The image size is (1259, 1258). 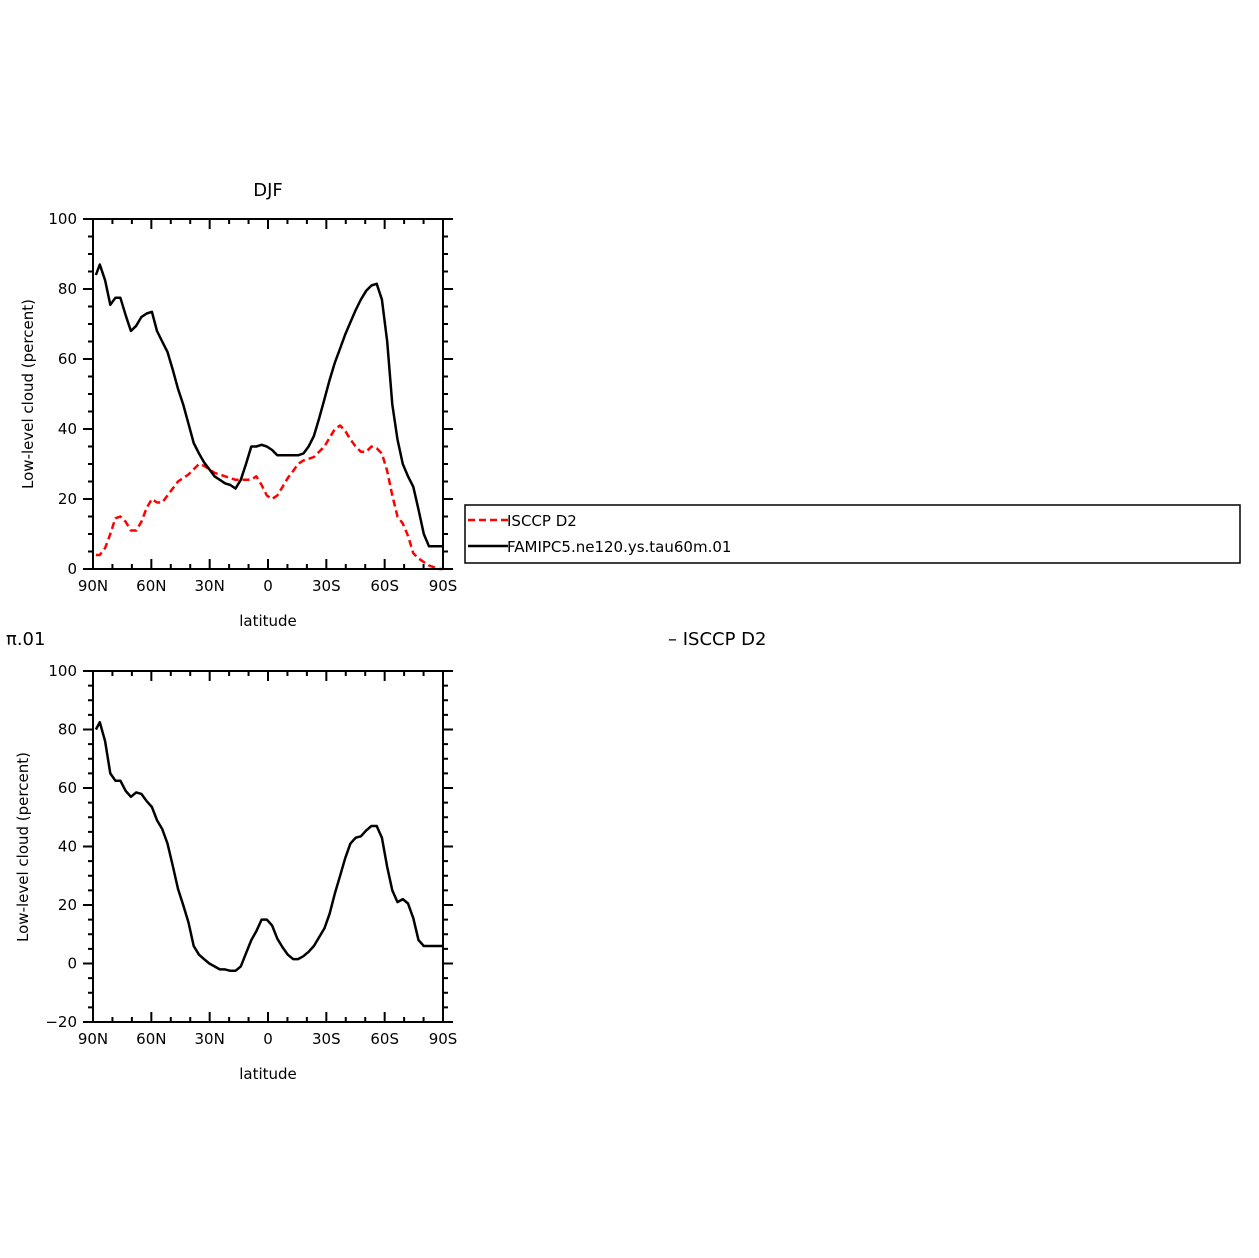 What do you see at coordinates (542, 521) in the screenshot?
I see `legend-label-isccp: ISCCP D2` at bounding box center [542, 521].